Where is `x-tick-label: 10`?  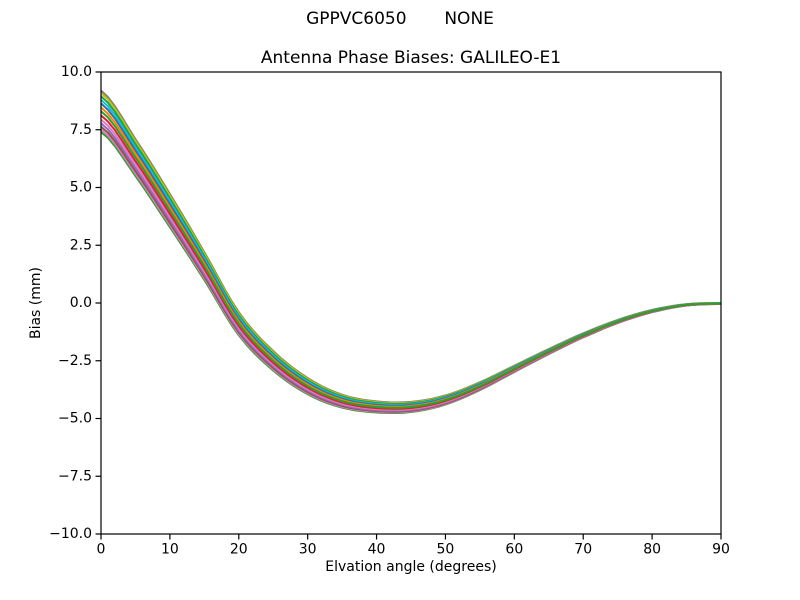 x-tick-label: 10 is located at coordinates (170, 550).